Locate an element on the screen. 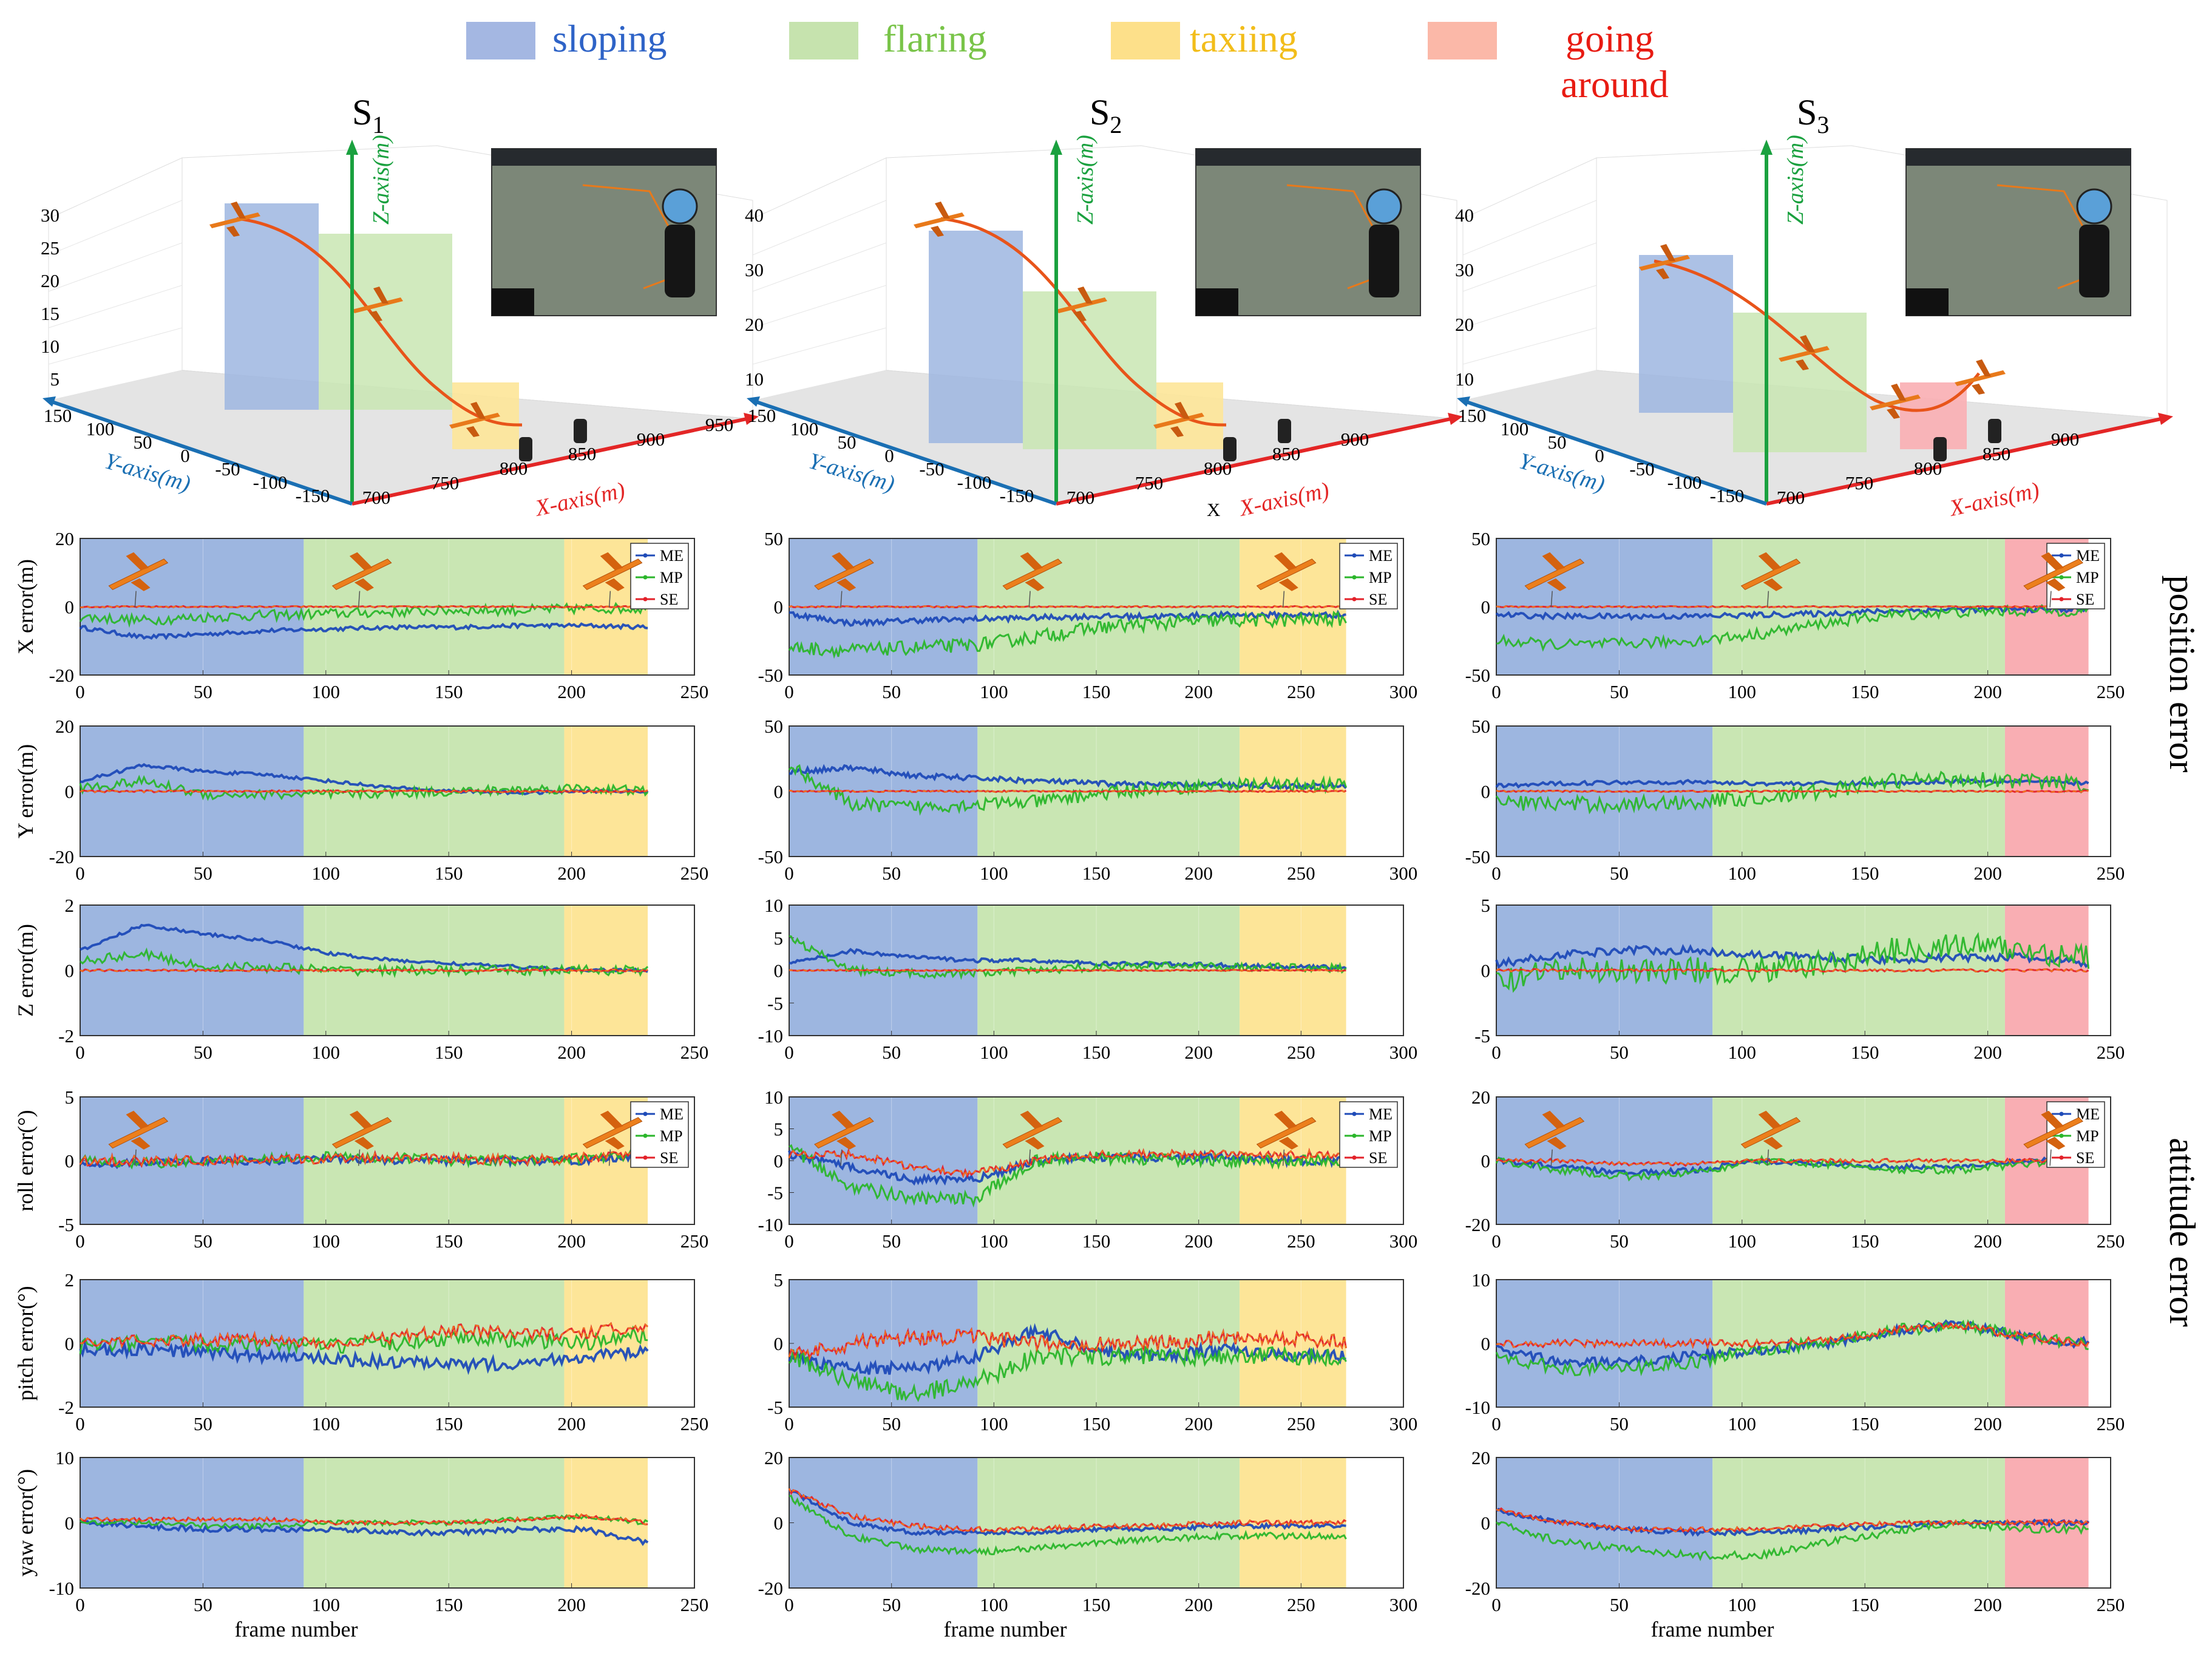 The width and height of the screenshot is (2212, 1656). y-axis-label: Z error(m) is located at coordinates (25, 970).